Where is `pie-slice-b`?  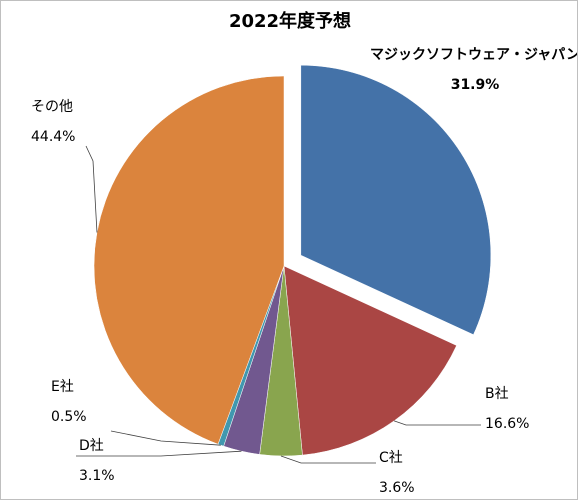
pie-slice-b is located at coordinates (370, 360).